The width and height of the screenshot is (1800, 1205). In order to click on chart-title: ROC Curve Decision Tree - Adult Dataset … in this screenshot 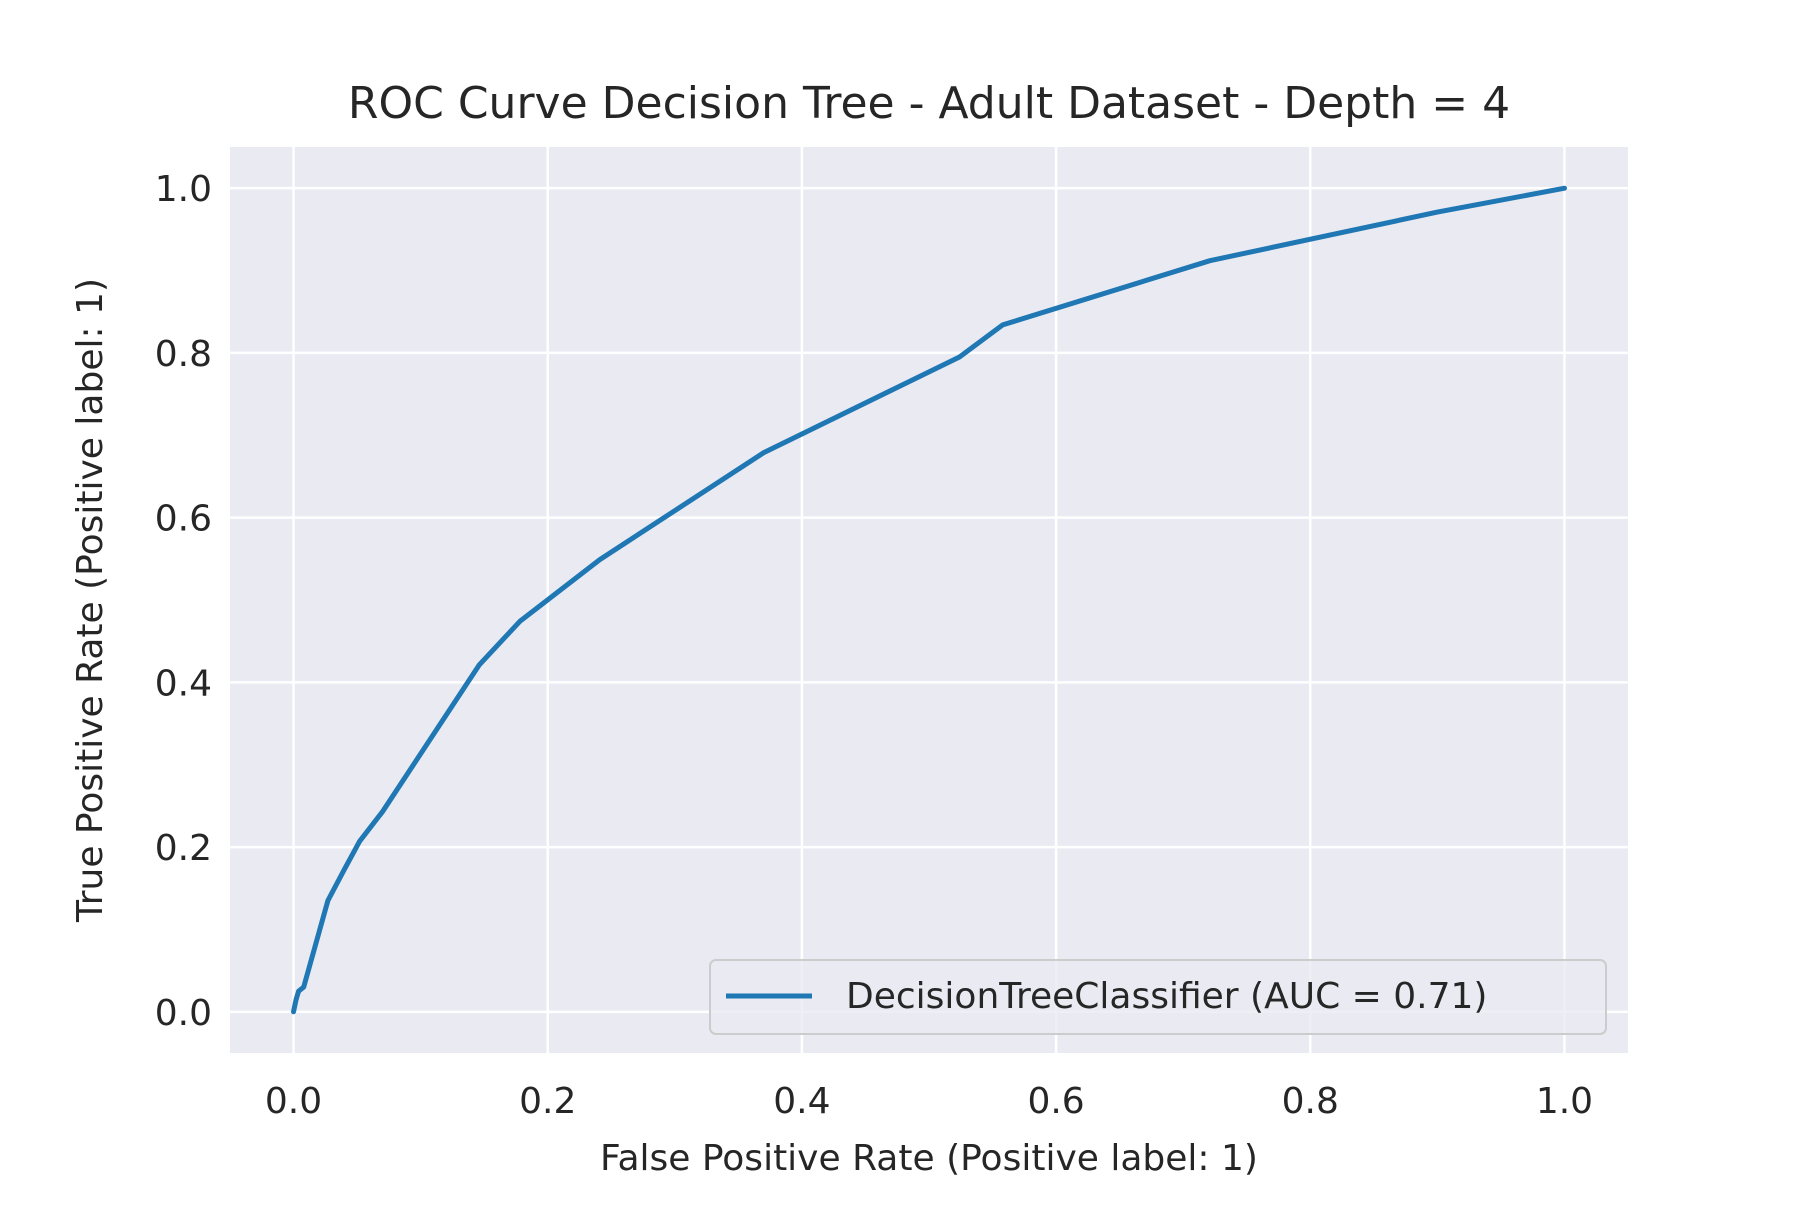, I will do `click(929, 103)`.